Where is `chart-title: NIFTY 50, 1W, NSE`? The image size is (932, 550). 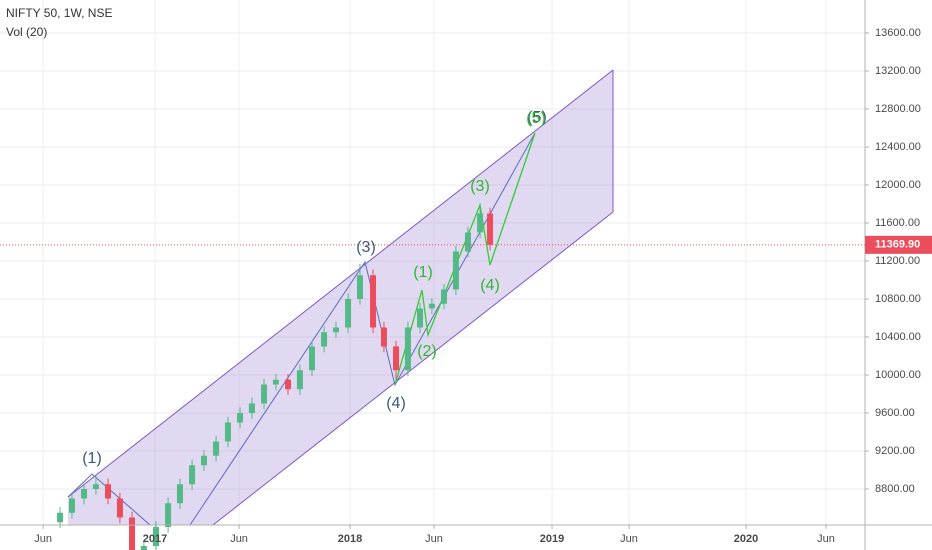 chart-title: NIFTY 50, 1W, NSE is located at coordinates (59, 13).